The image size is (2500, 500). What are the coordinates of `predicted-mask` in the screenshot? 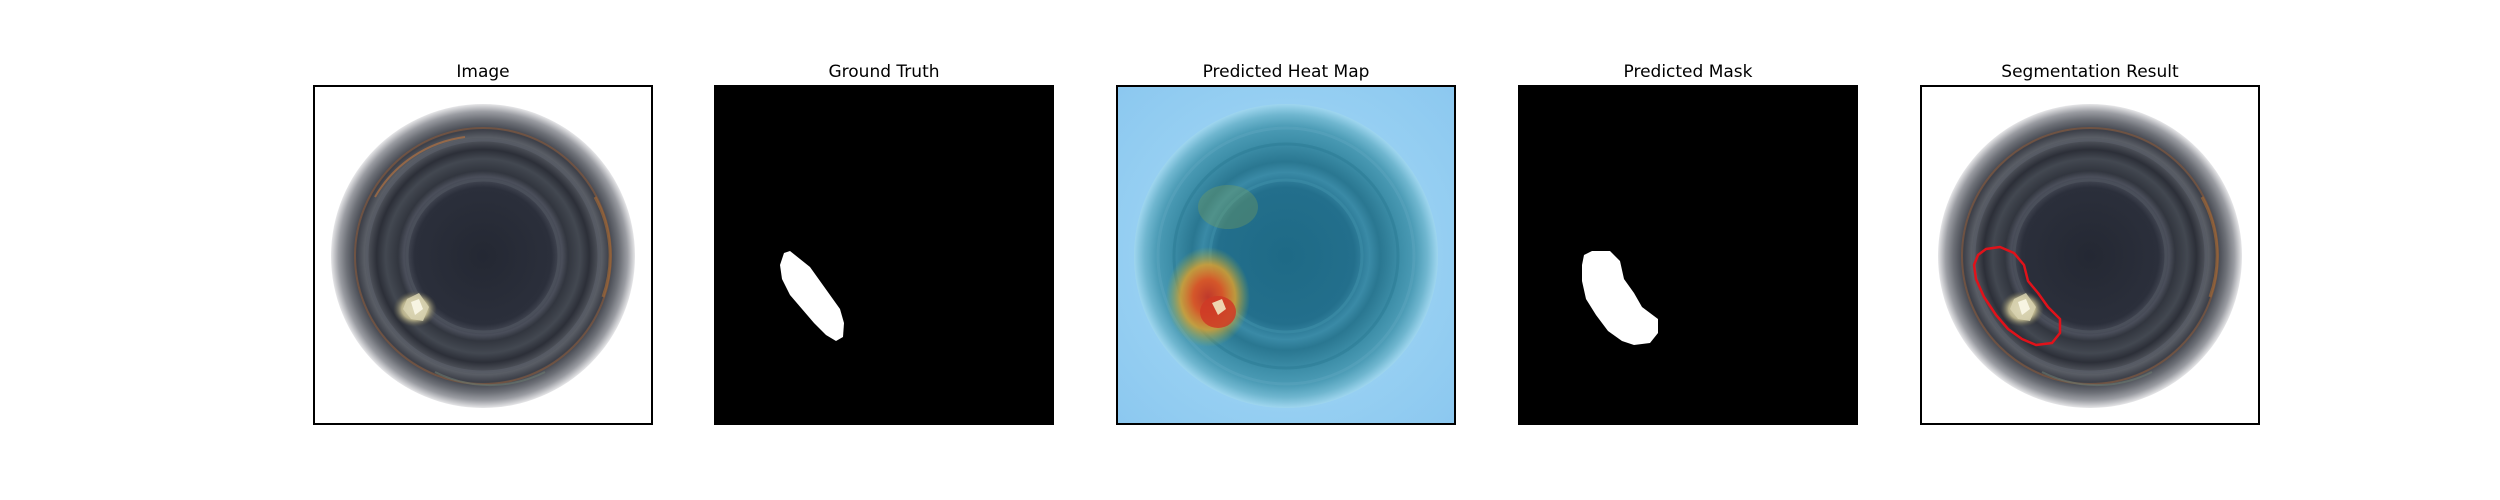 It's located at (1688, 255).